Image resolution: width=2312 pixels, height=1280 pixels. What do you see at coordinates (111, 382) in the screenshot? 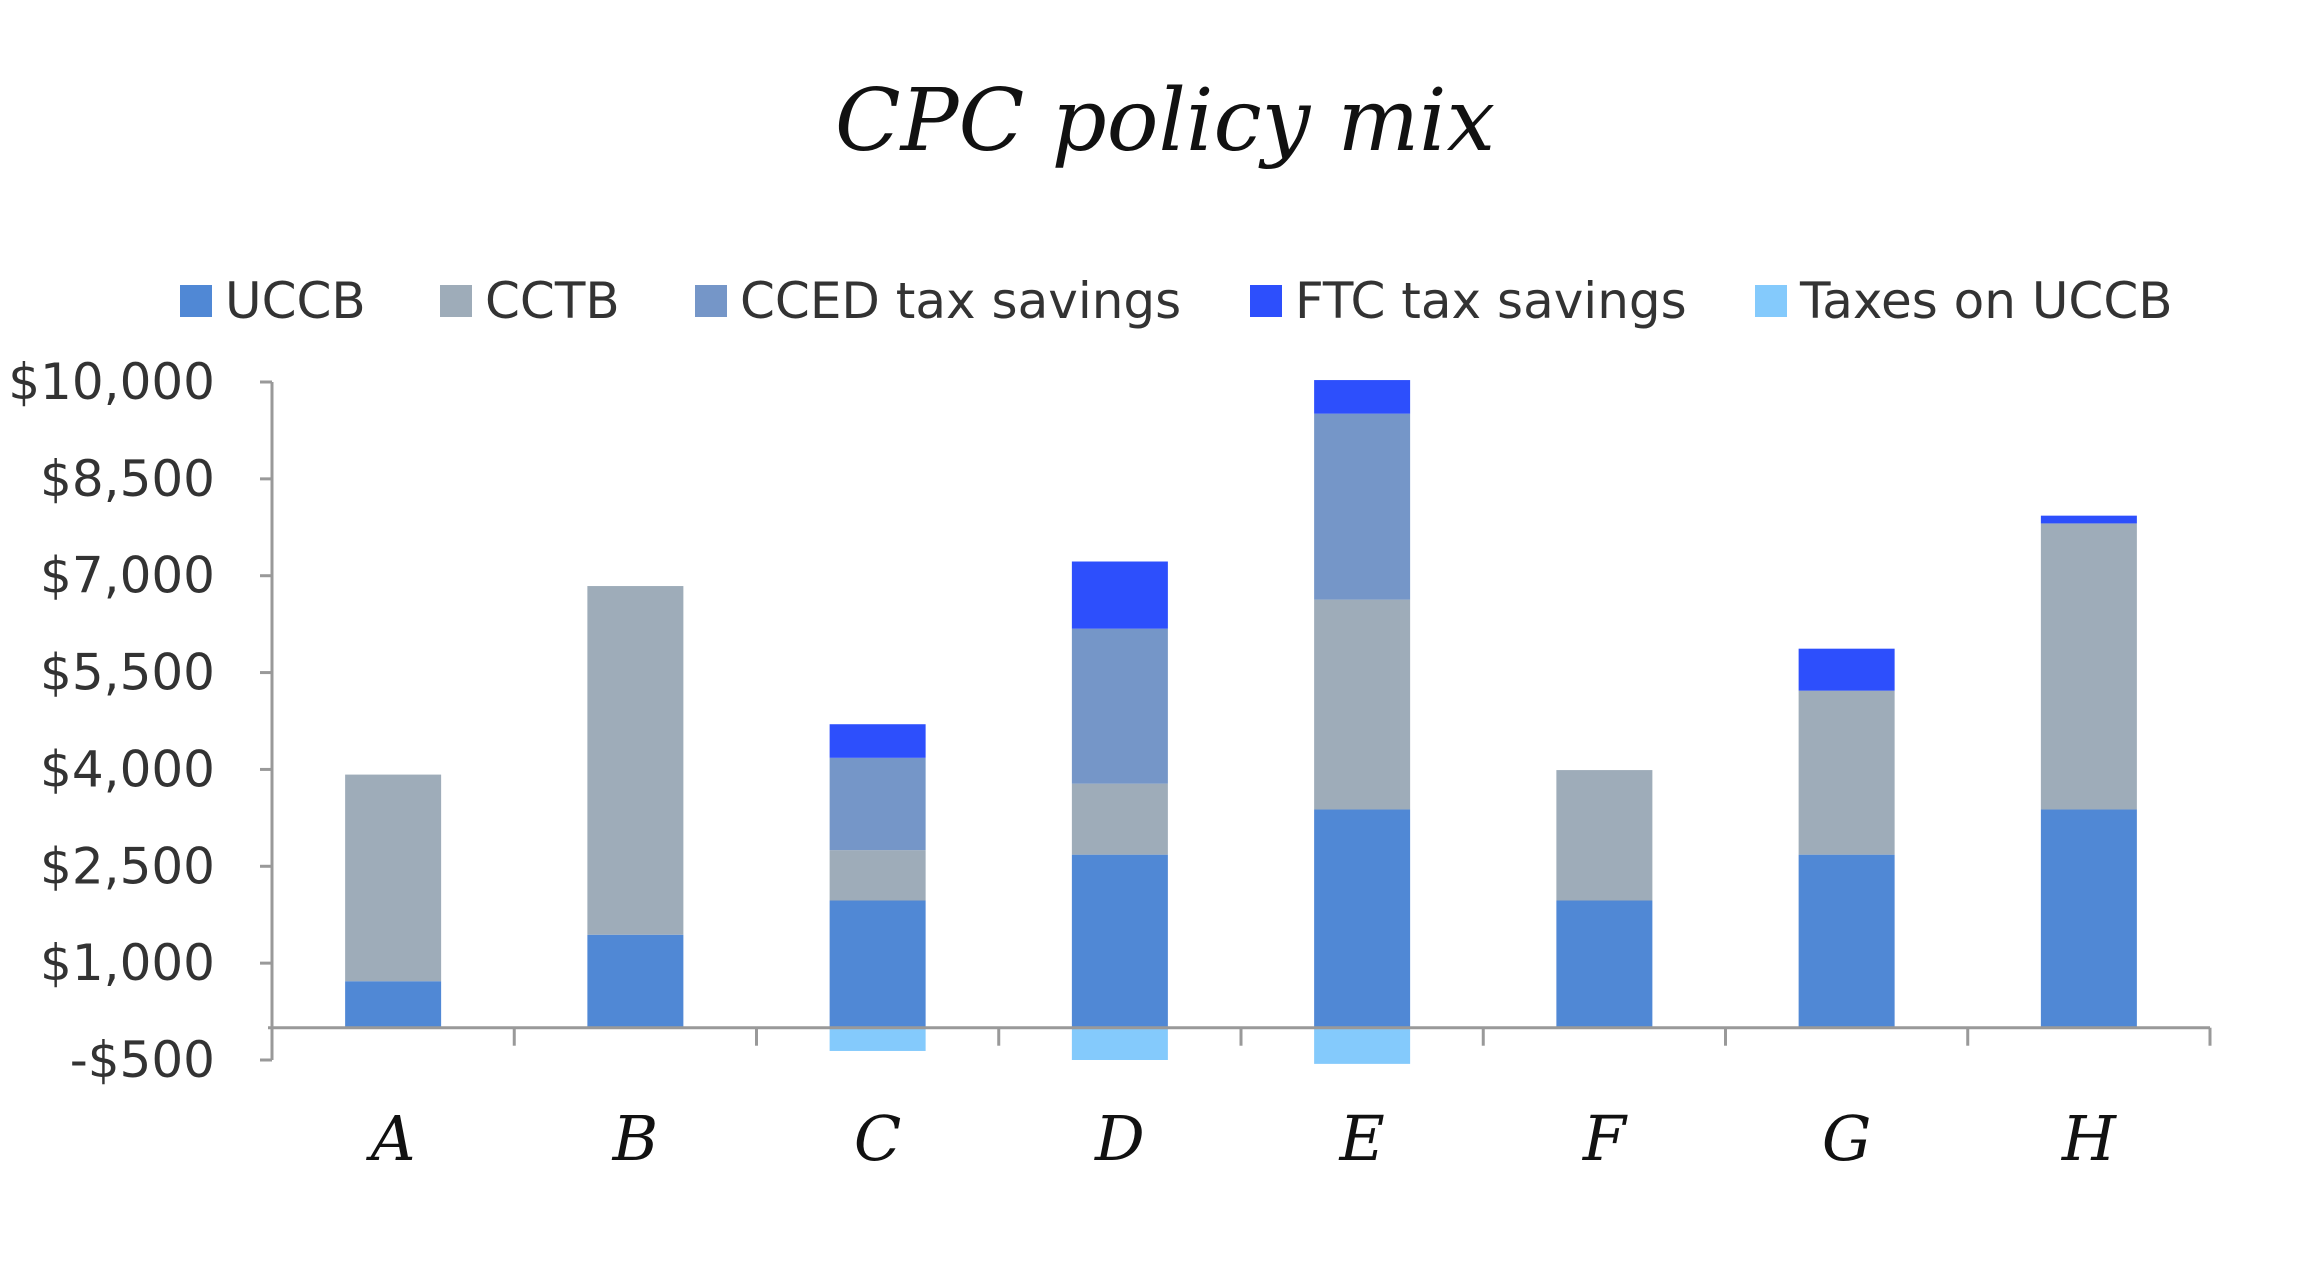
I see `y-tick-label: $10,000` at bounding box center [111, 382].